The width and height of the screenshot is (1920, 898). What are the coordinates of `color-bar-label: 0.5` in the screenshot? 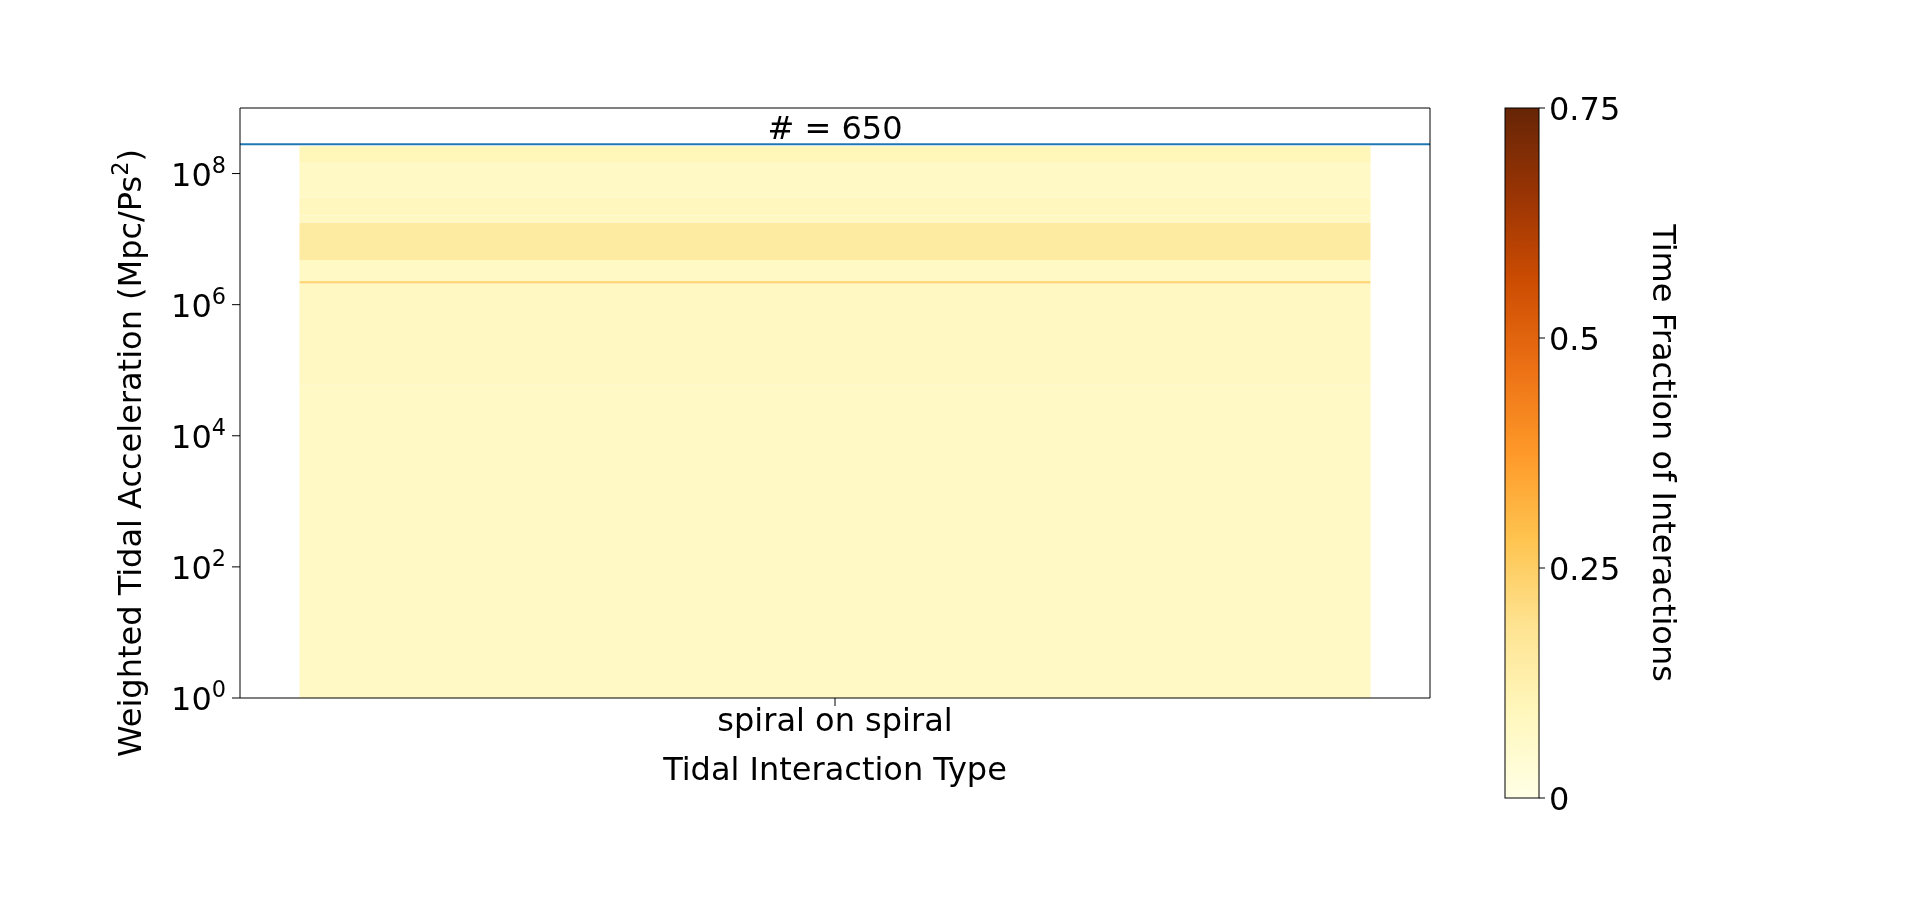 It's located at (1574, 339).